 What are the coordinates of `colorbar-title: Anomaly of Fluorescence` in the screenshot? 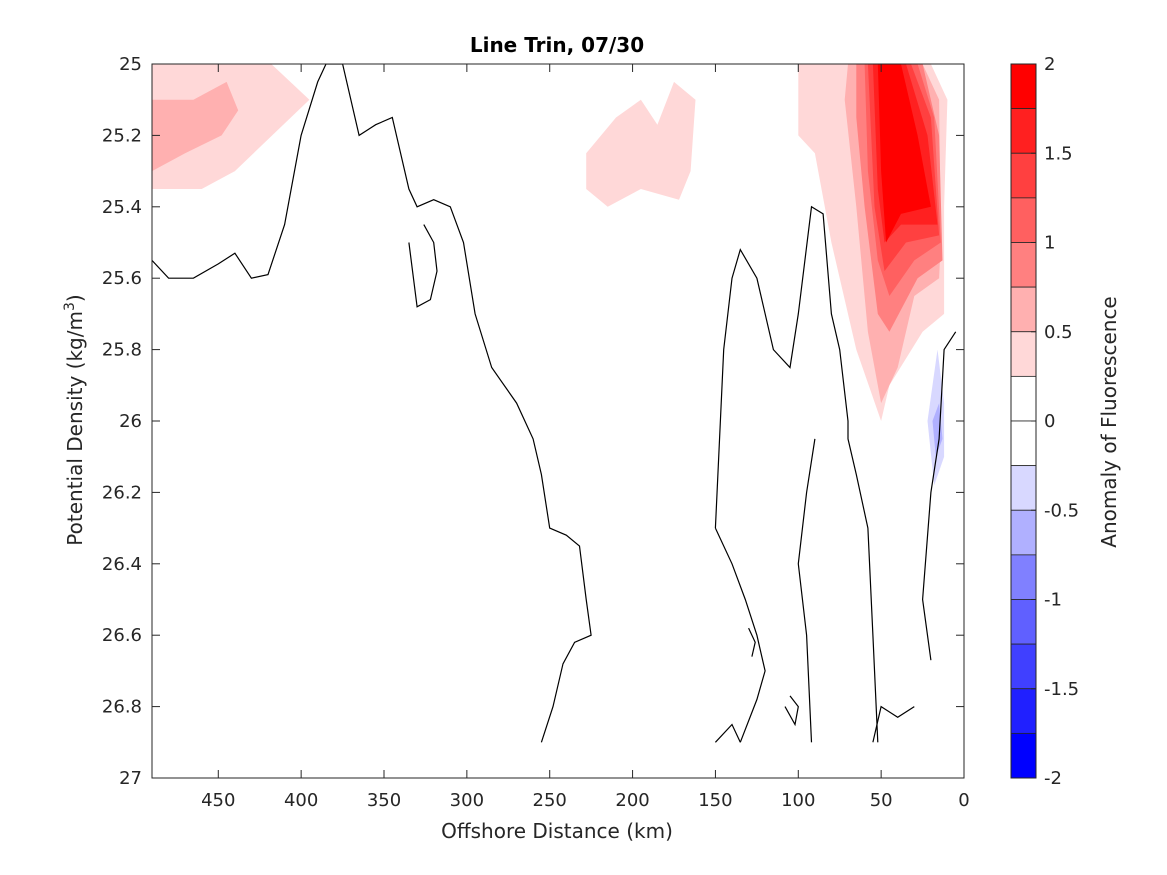 It's located at (1109, 421).